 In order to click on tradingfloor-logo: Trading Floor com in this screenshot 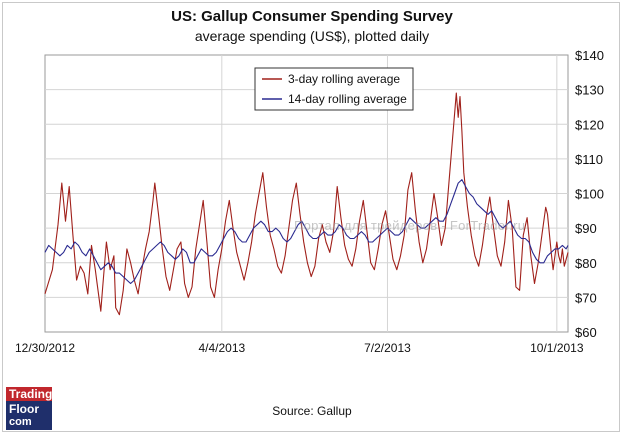, I will do `click(29, 408)`.